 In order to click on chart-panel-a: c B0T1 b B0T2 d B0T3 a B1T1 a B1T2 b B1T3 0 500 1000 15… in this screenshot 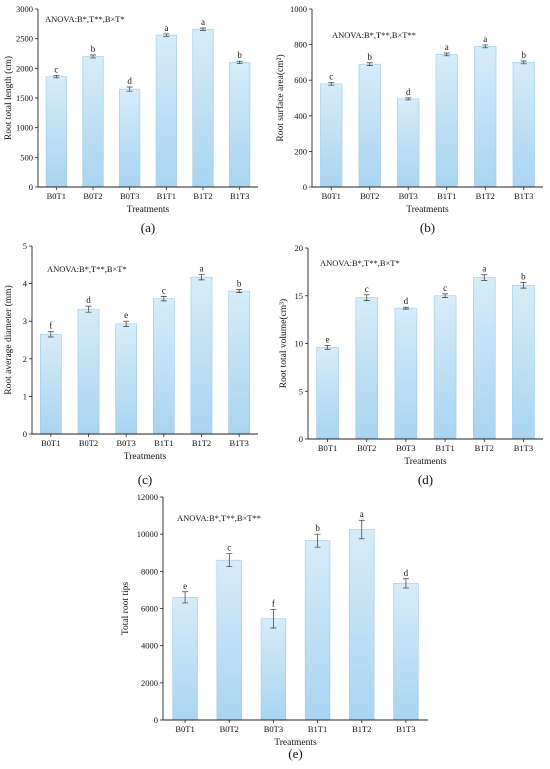, I will do `click(130, 119)`.